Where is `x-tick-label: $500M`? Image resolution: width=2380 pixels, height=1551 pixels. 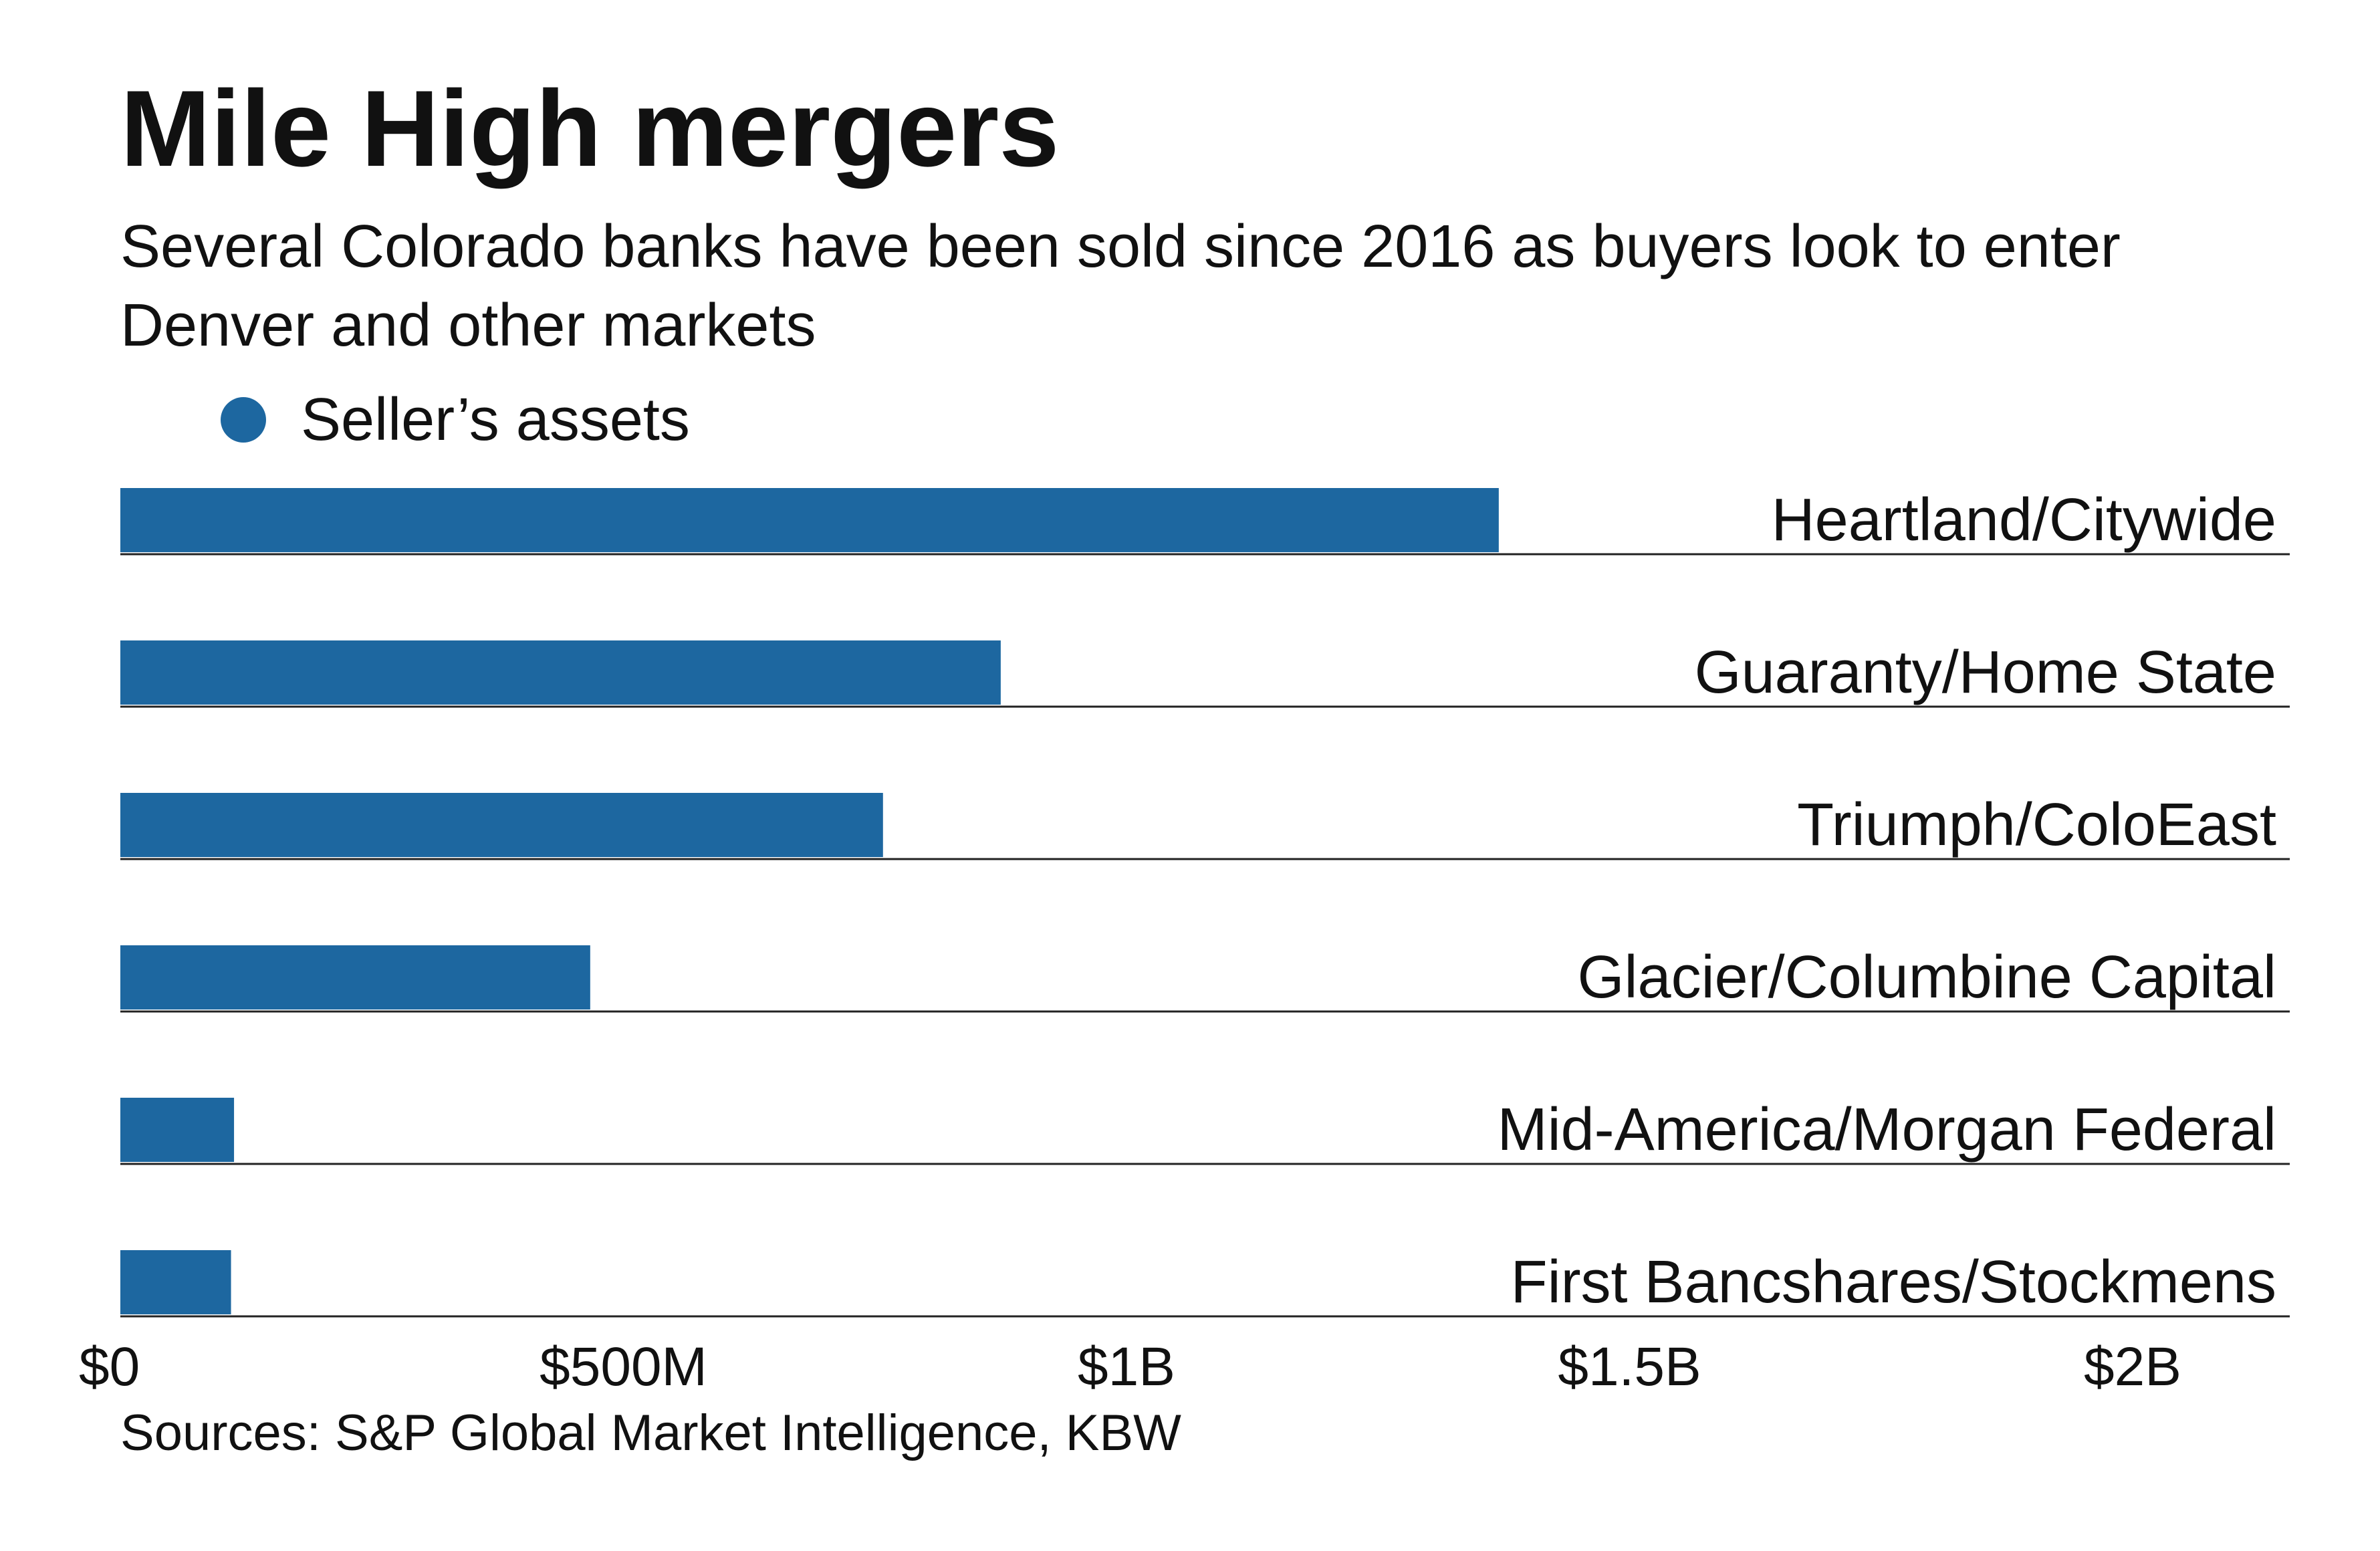
x-tick-label: $500M is located at coordinates (623, 1363).